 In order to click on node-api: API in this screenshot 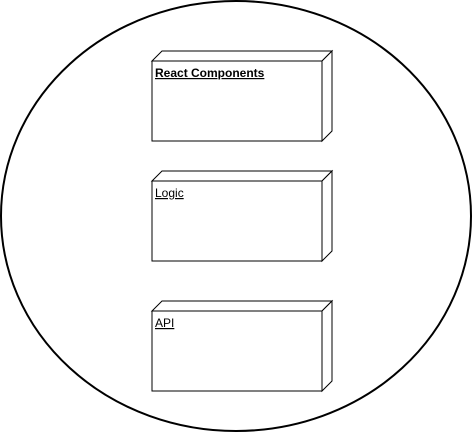, I will do `click(242, 346)`.